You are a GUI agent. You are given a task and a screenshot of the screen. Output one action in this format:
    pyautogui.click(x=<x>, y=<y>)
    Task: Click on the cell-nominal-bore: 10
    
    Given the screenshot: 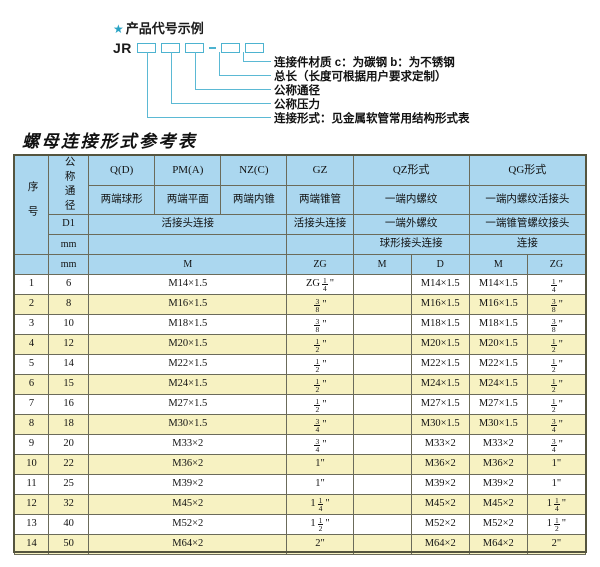 What is the action you would take?
    pyautogui.click(x=69, y=324)
    